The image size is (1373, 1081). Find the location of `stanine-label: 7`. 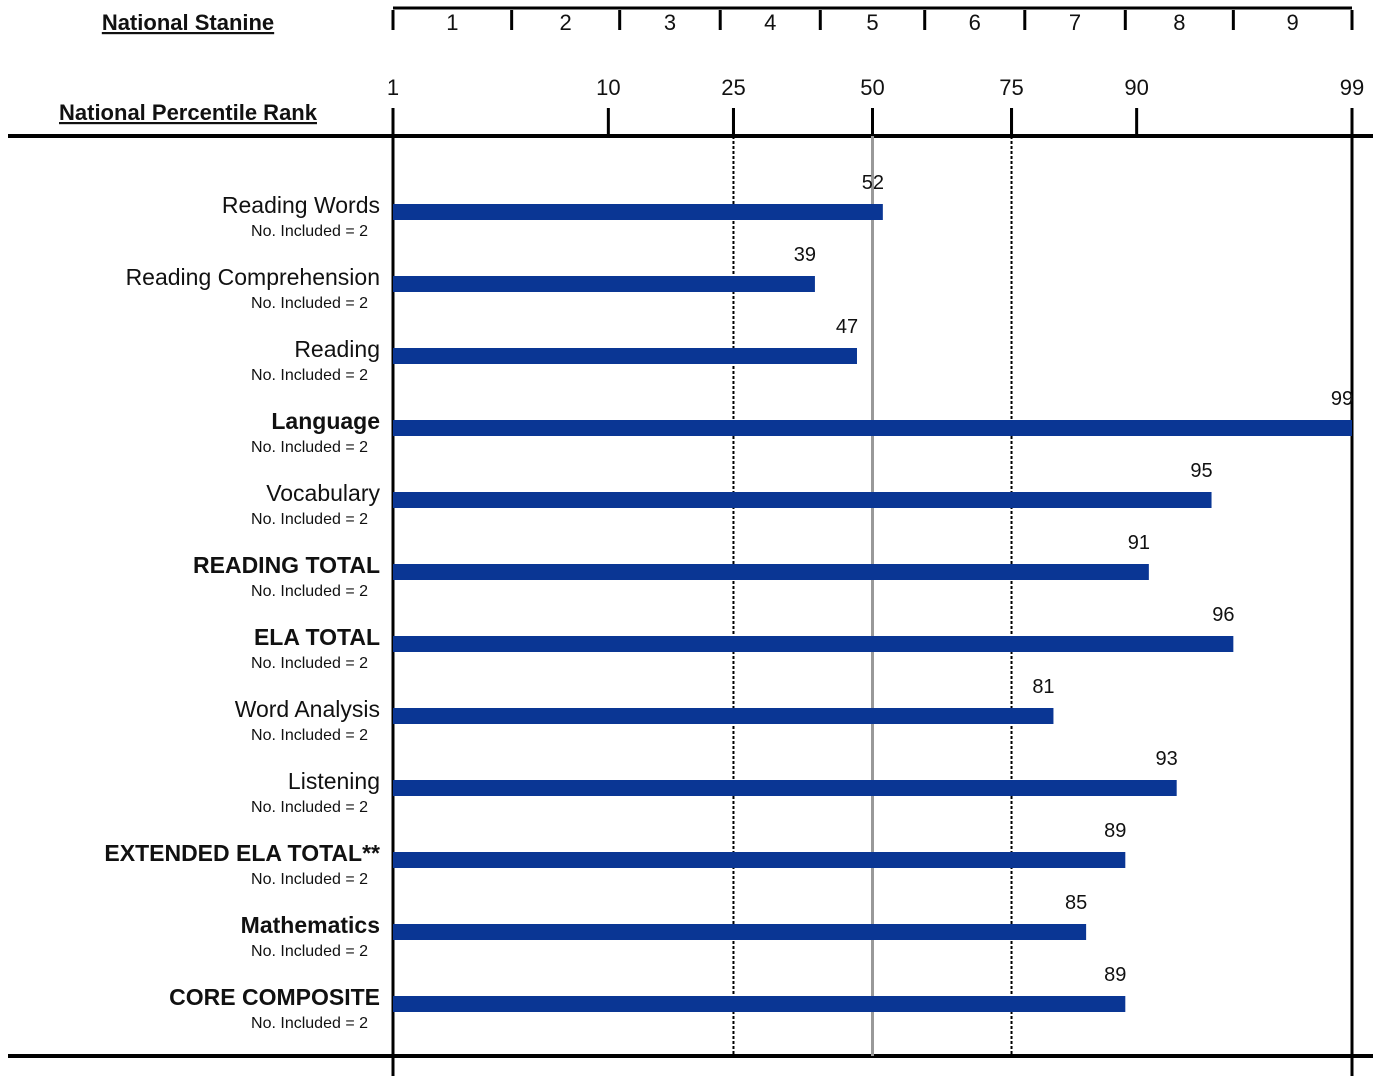

stanine-label: 7 is located at coordinates (1075, 22).